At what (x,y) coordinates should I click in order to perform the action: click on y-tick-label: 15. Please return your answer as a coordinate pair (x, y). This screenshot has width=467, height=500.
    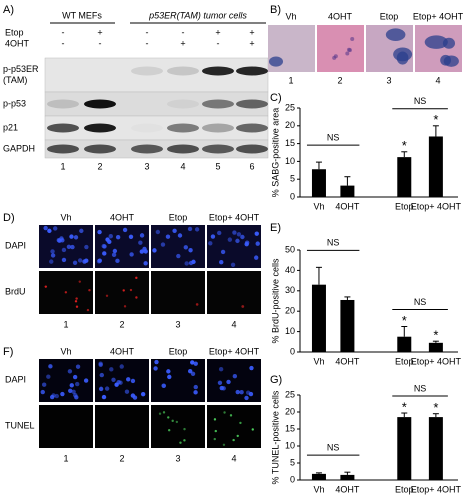
    Looking at the image, I should click on (290, 428).